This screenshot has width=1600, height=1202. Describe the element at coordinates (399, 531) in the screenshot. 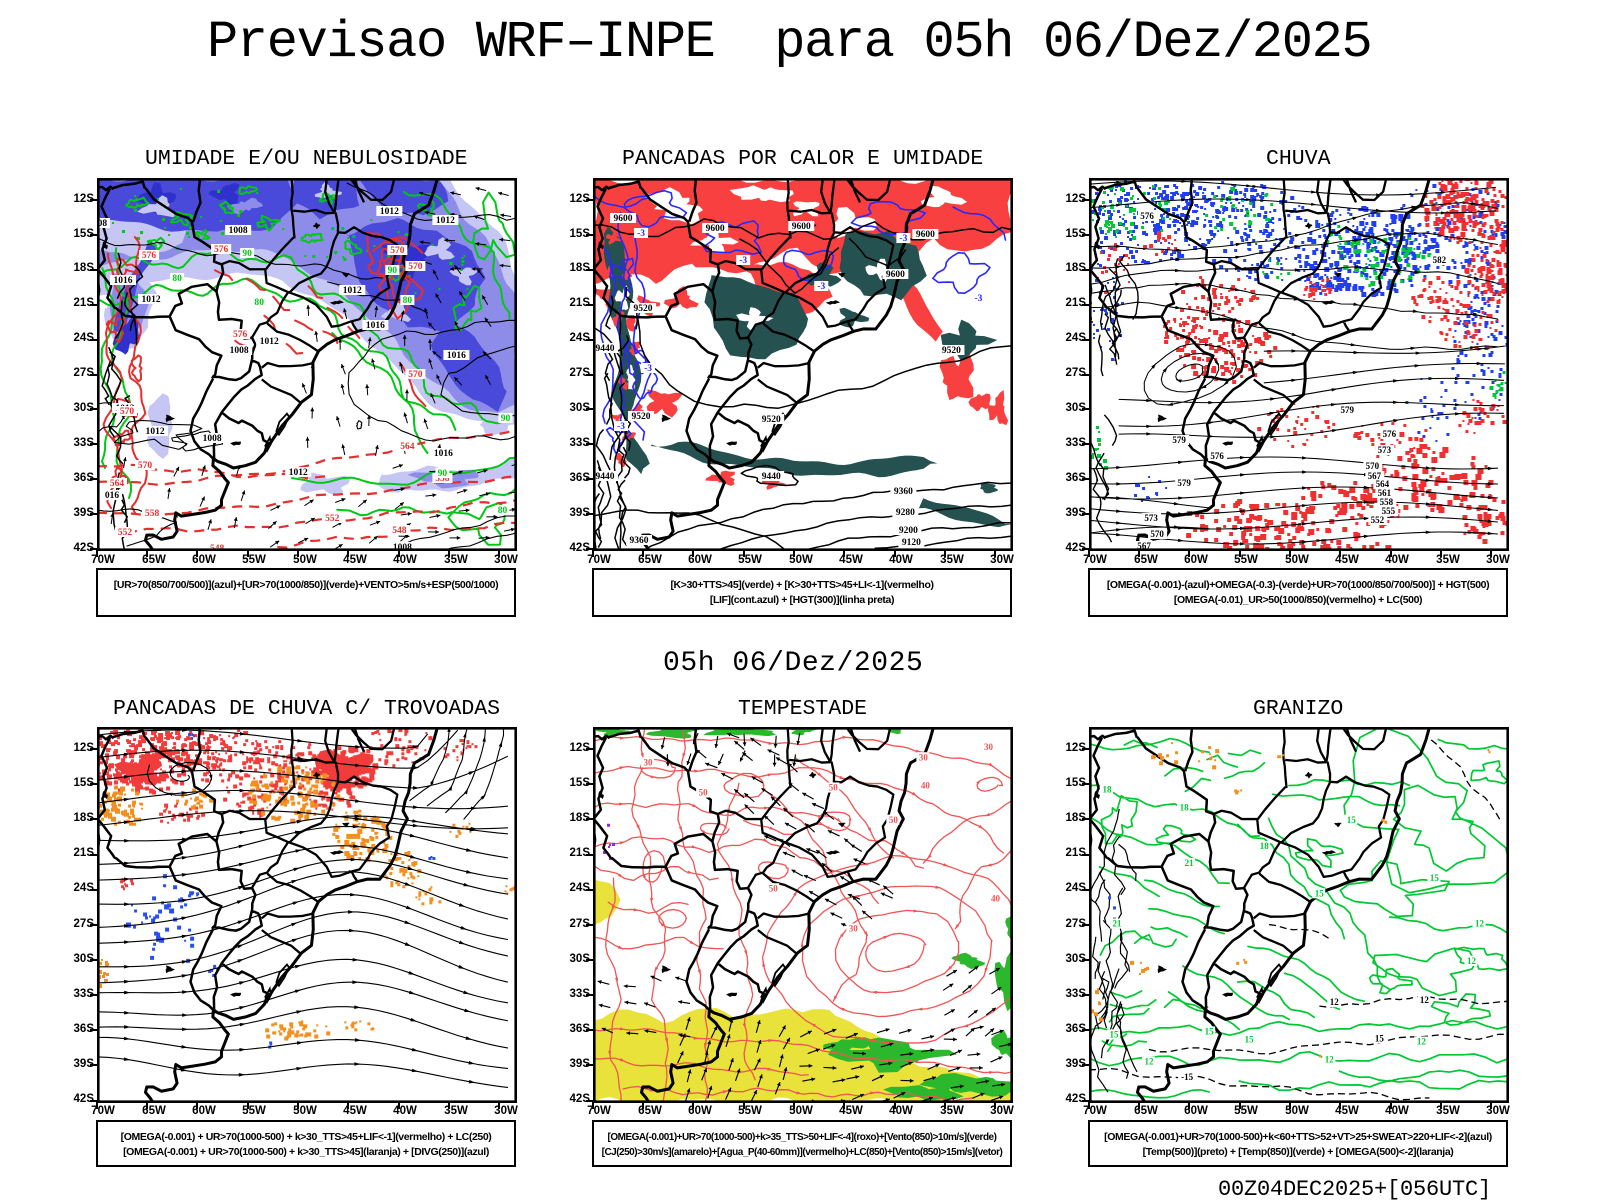

I see `svg-text: 548` at that location.